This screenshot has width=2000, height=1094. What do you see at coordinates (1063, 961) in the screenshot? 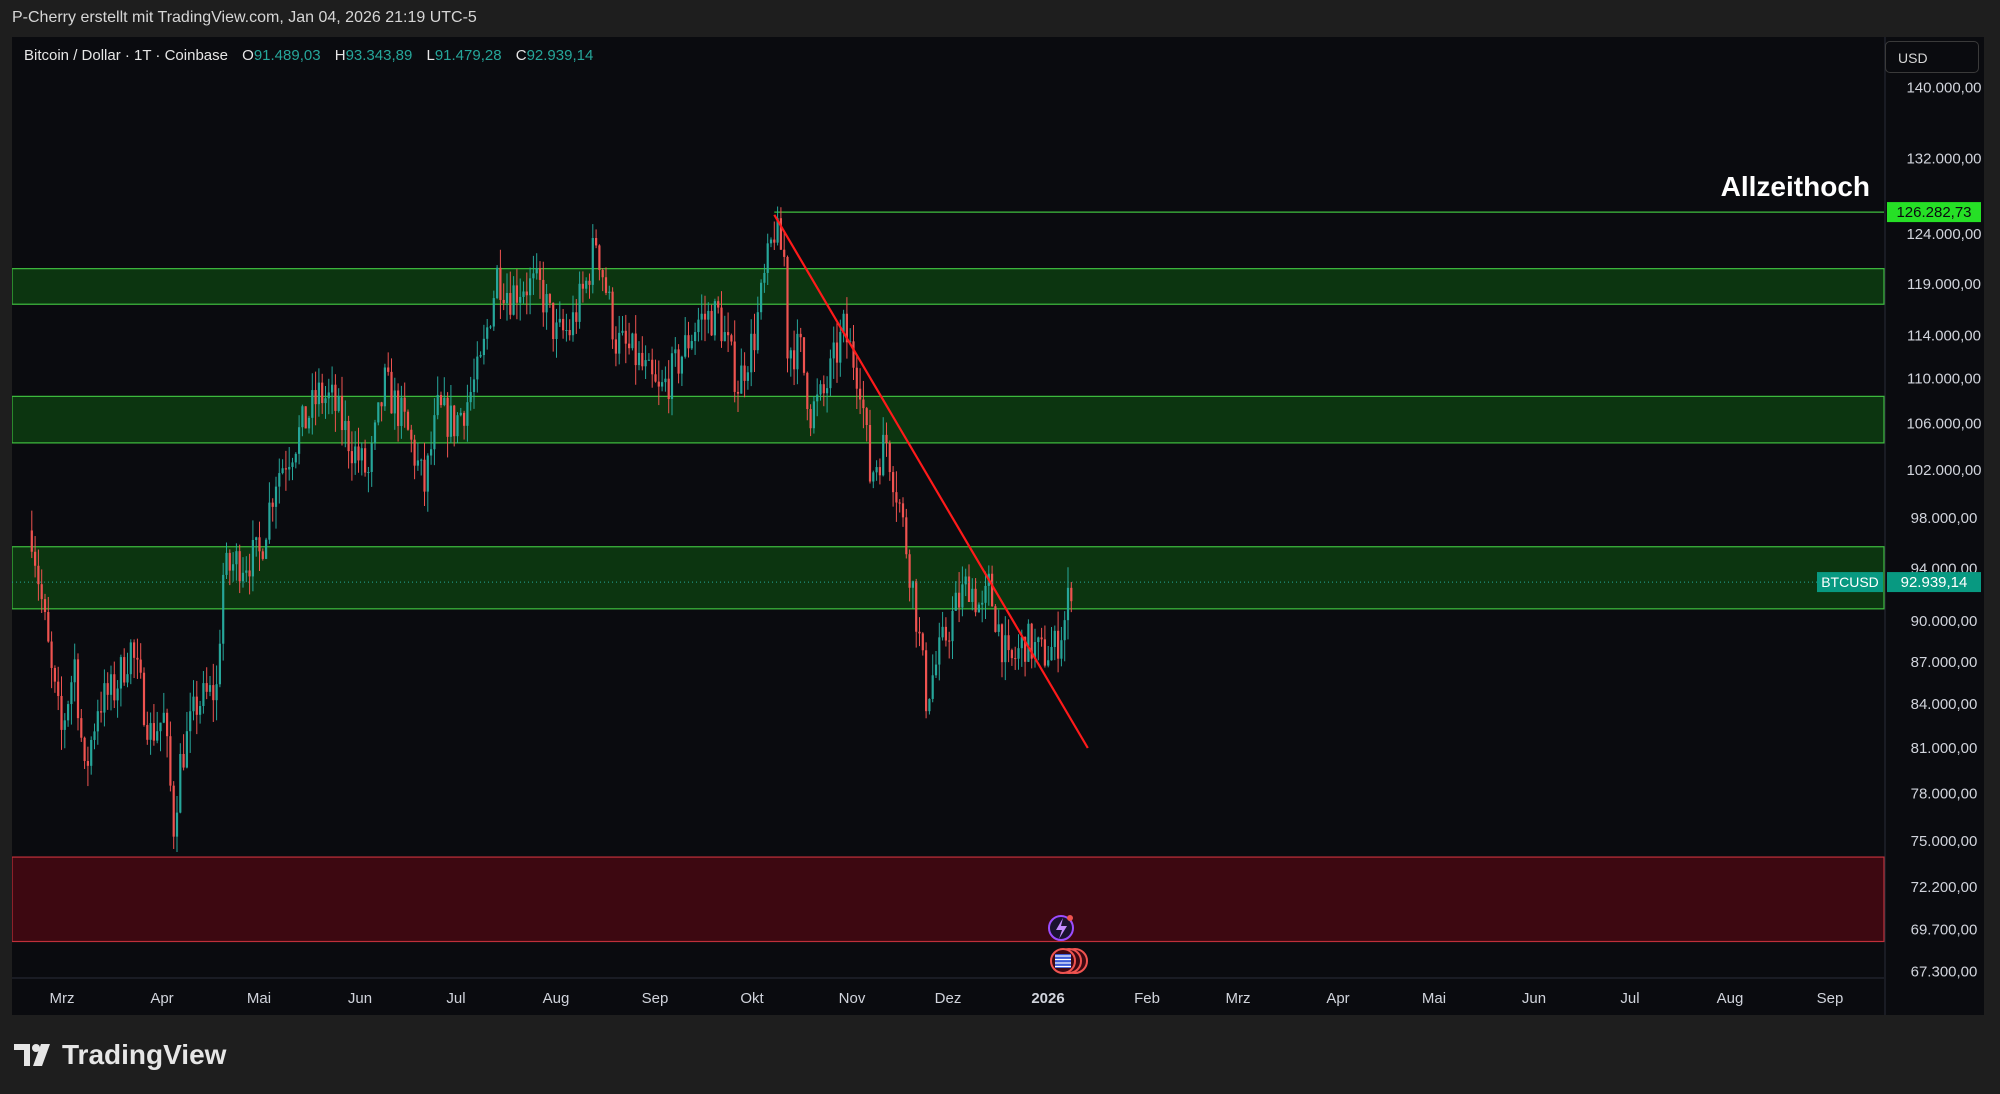
I see `us-flag-icon` at bounding box center [1063, 961].